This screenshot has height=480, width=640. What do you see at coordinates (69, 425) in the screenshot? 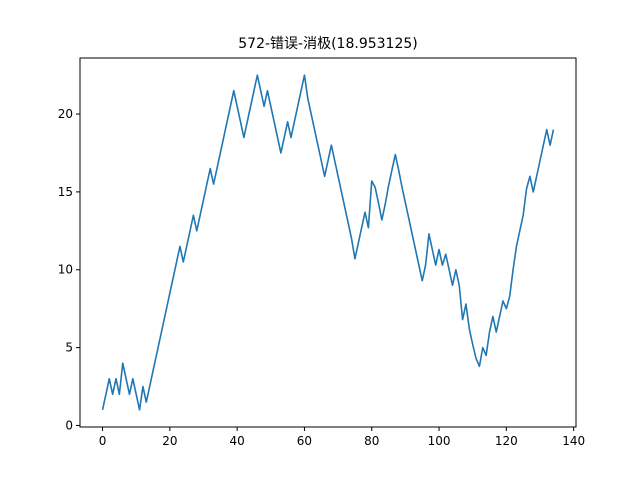
I see `y-tick-label: 0` at bounding box center [69, 425].